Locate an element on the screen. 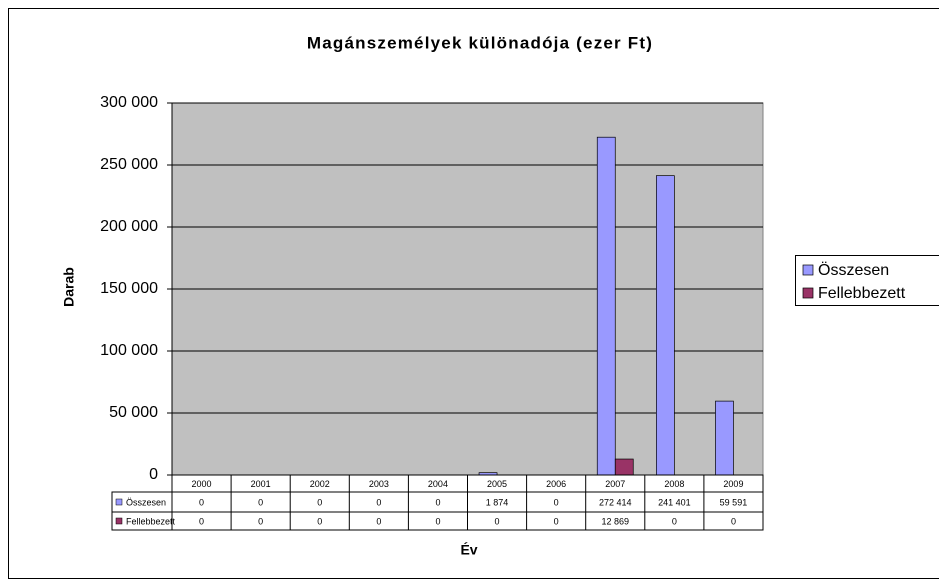 This screenshot has width=939, height=587. y-tick-label: 300 000 is located at coordinates (129, 102).